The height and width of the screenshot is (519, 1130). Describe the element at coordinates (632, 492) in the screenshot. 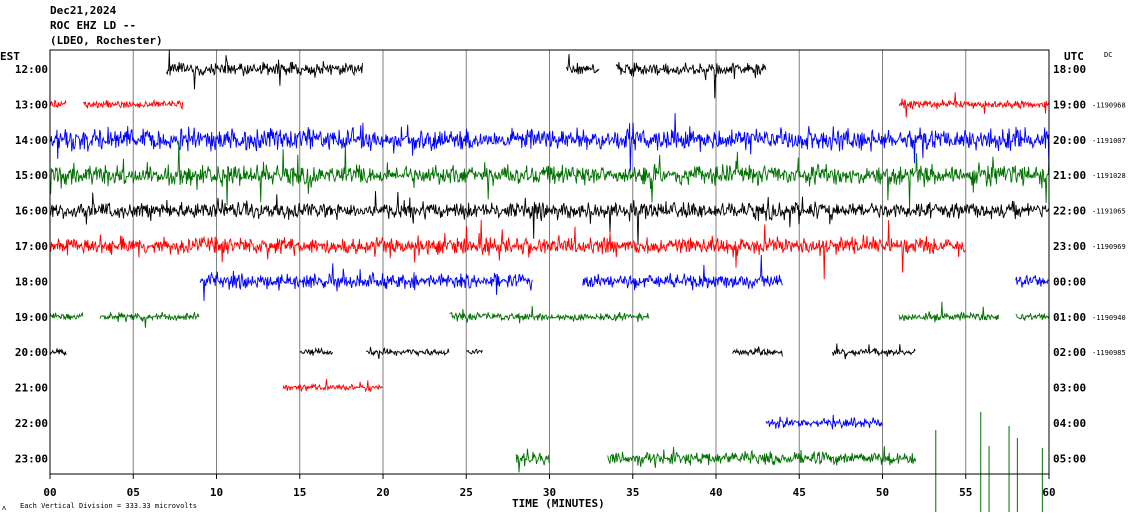

I see `x-tick-label-35: 35` at that location.